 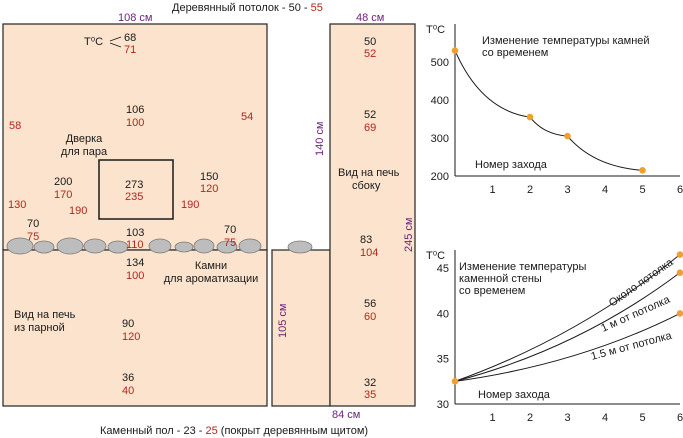 What do you see at coordinates (283, 321) in the screenshot?
I see `dim-stove-height: 105 см` at bounding box center [283, 321].